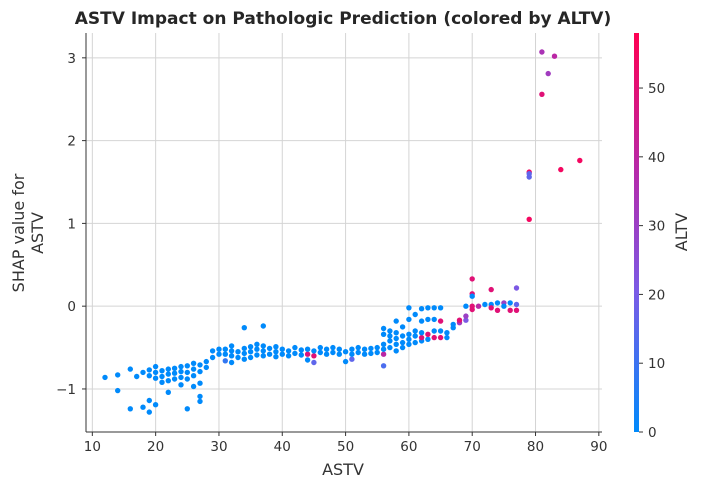 This screenshot has height=490, width=701. Describe the element at coordinates (656, 295) in the screenshot. I see `colorbar-tick-label: 20` at that location.